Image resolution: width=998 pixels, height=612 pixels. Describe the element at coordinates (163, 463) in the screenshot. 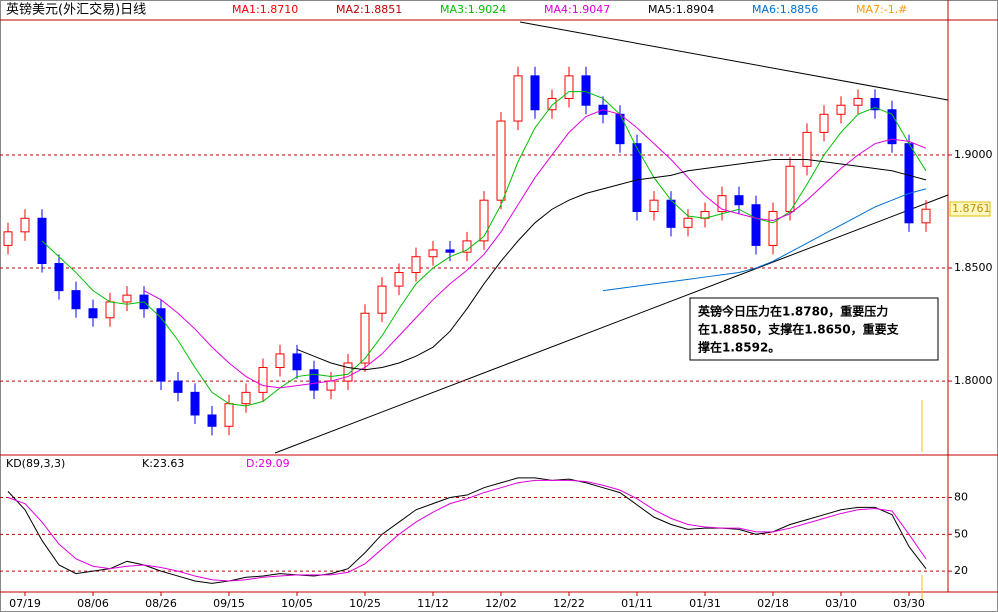

I see `legend-item: K:23.63` at that location.